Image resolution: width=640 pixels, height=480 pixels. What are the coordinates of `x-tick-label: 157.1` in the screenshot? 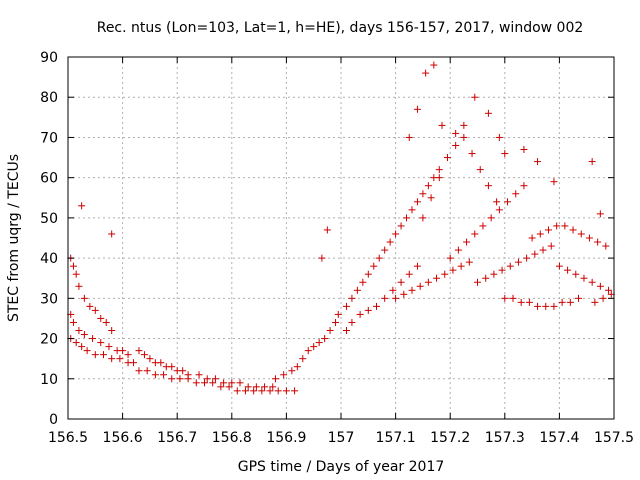 It's located at (396, 438).